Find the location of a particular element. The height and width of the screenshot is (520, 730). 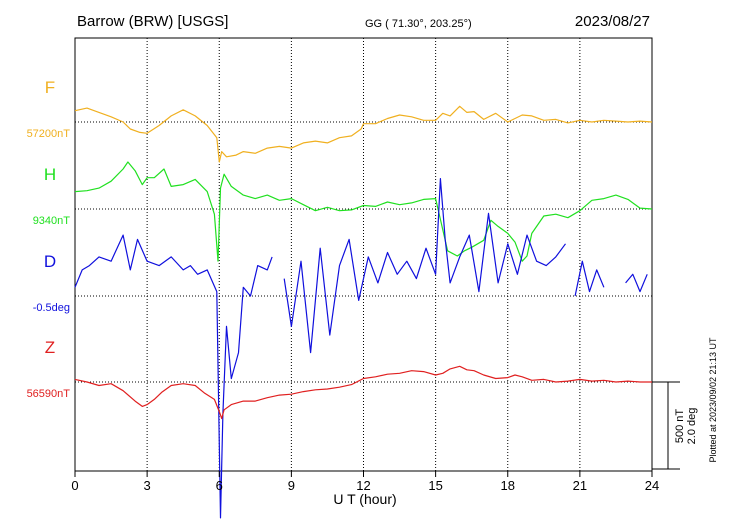

plotted-timestamp: Plotted at 2023/09/02 21:13 UT is located at coordinates (713, 400).